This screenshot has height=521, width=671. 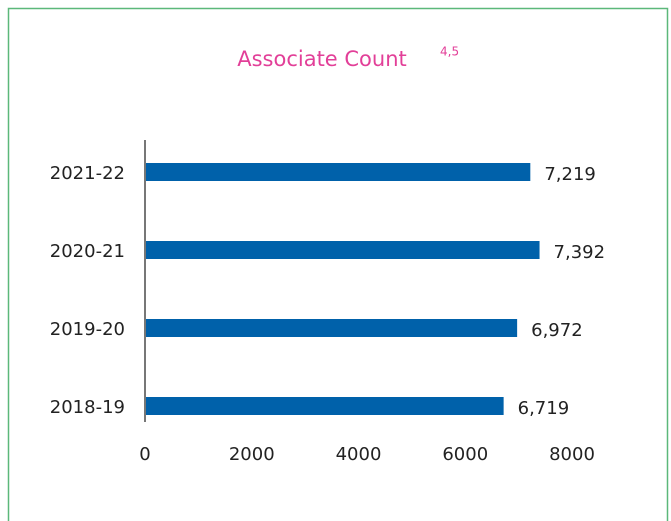 What do you see at coordinates (322, 59) in the screenshot?
I see `chart-title: Associate Count` at bounding box center [322, 59].